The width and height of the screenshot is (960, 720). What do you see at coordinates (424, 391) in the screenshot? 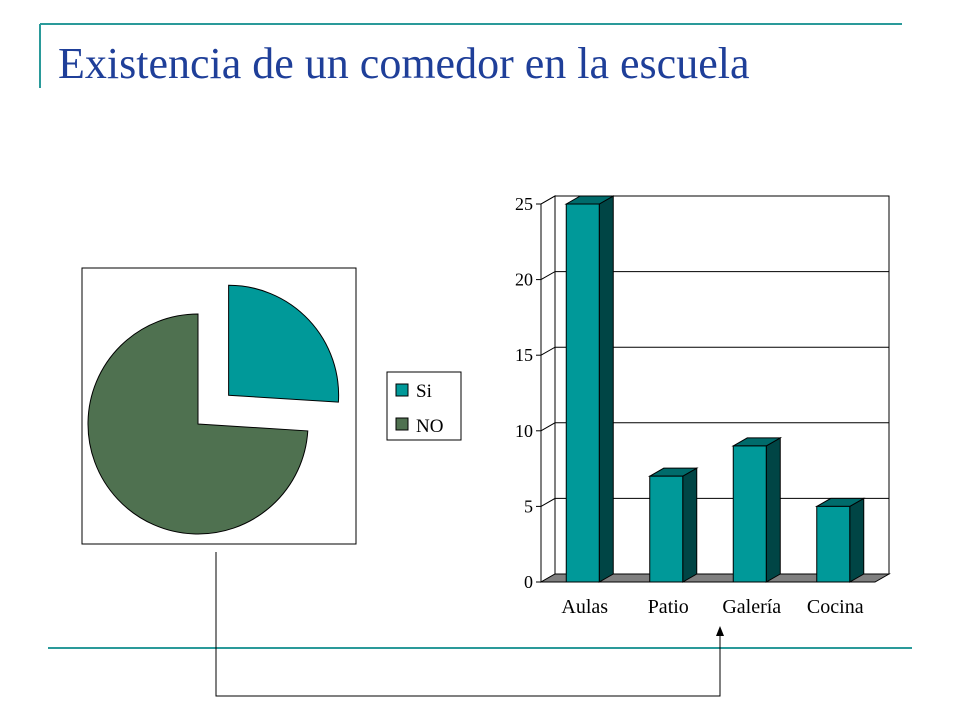
I see `legend-label-si: Si` at bounding box center [424, 391].